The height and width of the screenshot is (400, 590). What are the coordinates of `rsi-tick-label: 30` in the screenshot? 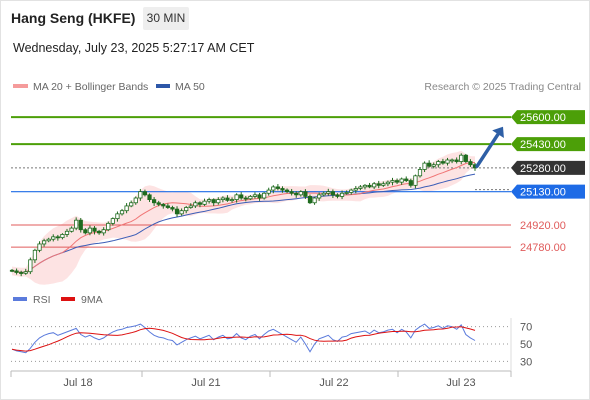 It's located at (526, 362).